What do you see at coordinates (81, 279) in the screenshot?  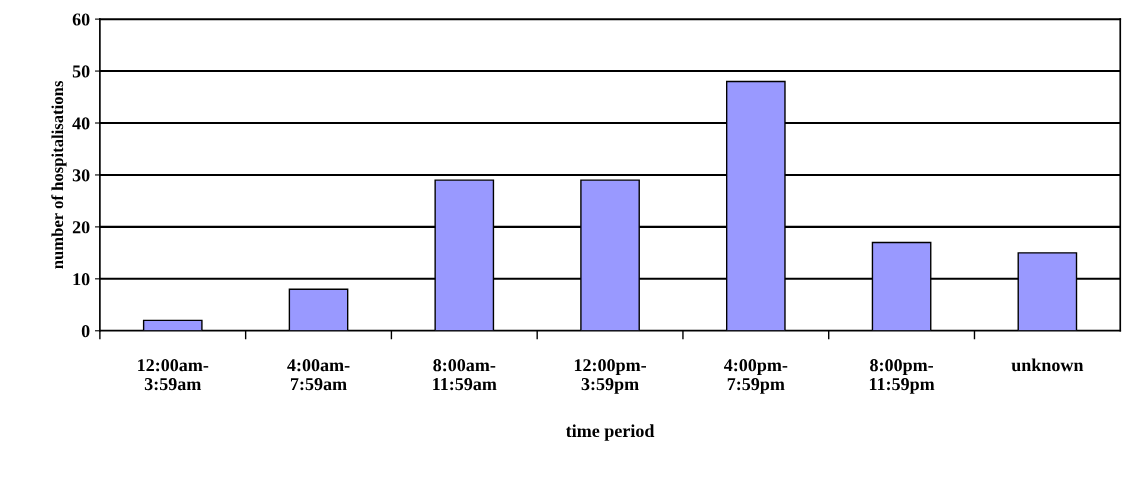 I see `y-tick-label: 10` at bounding box center [81, 279].